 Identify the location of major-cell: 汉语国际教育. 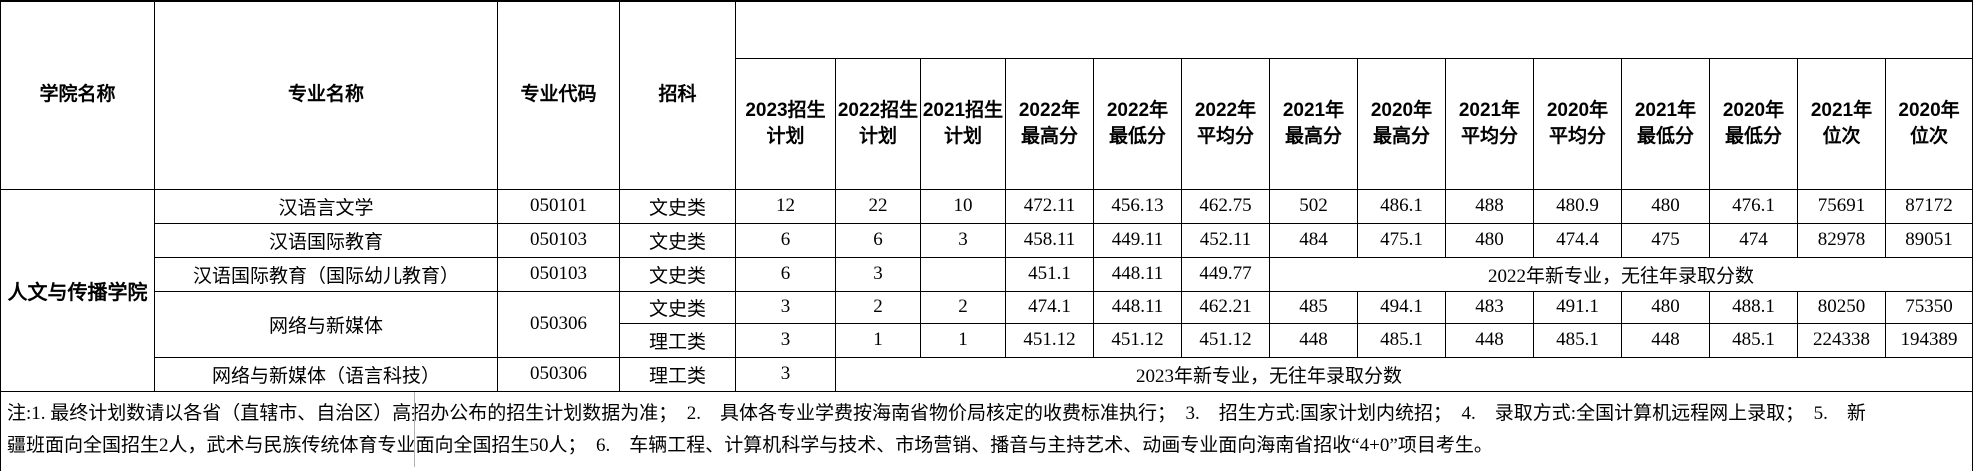
(326, 240).